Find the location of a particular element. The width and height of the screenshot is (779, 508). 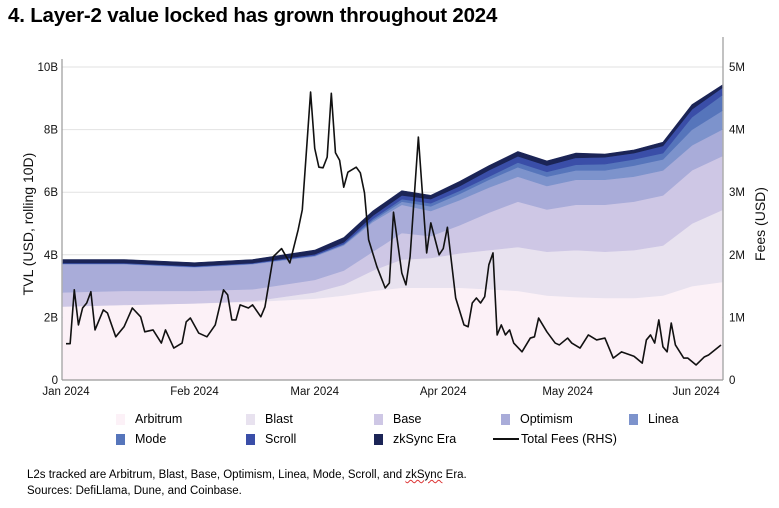

y2-axis-title: Fees (USD) is located at coordinates (760, 224).